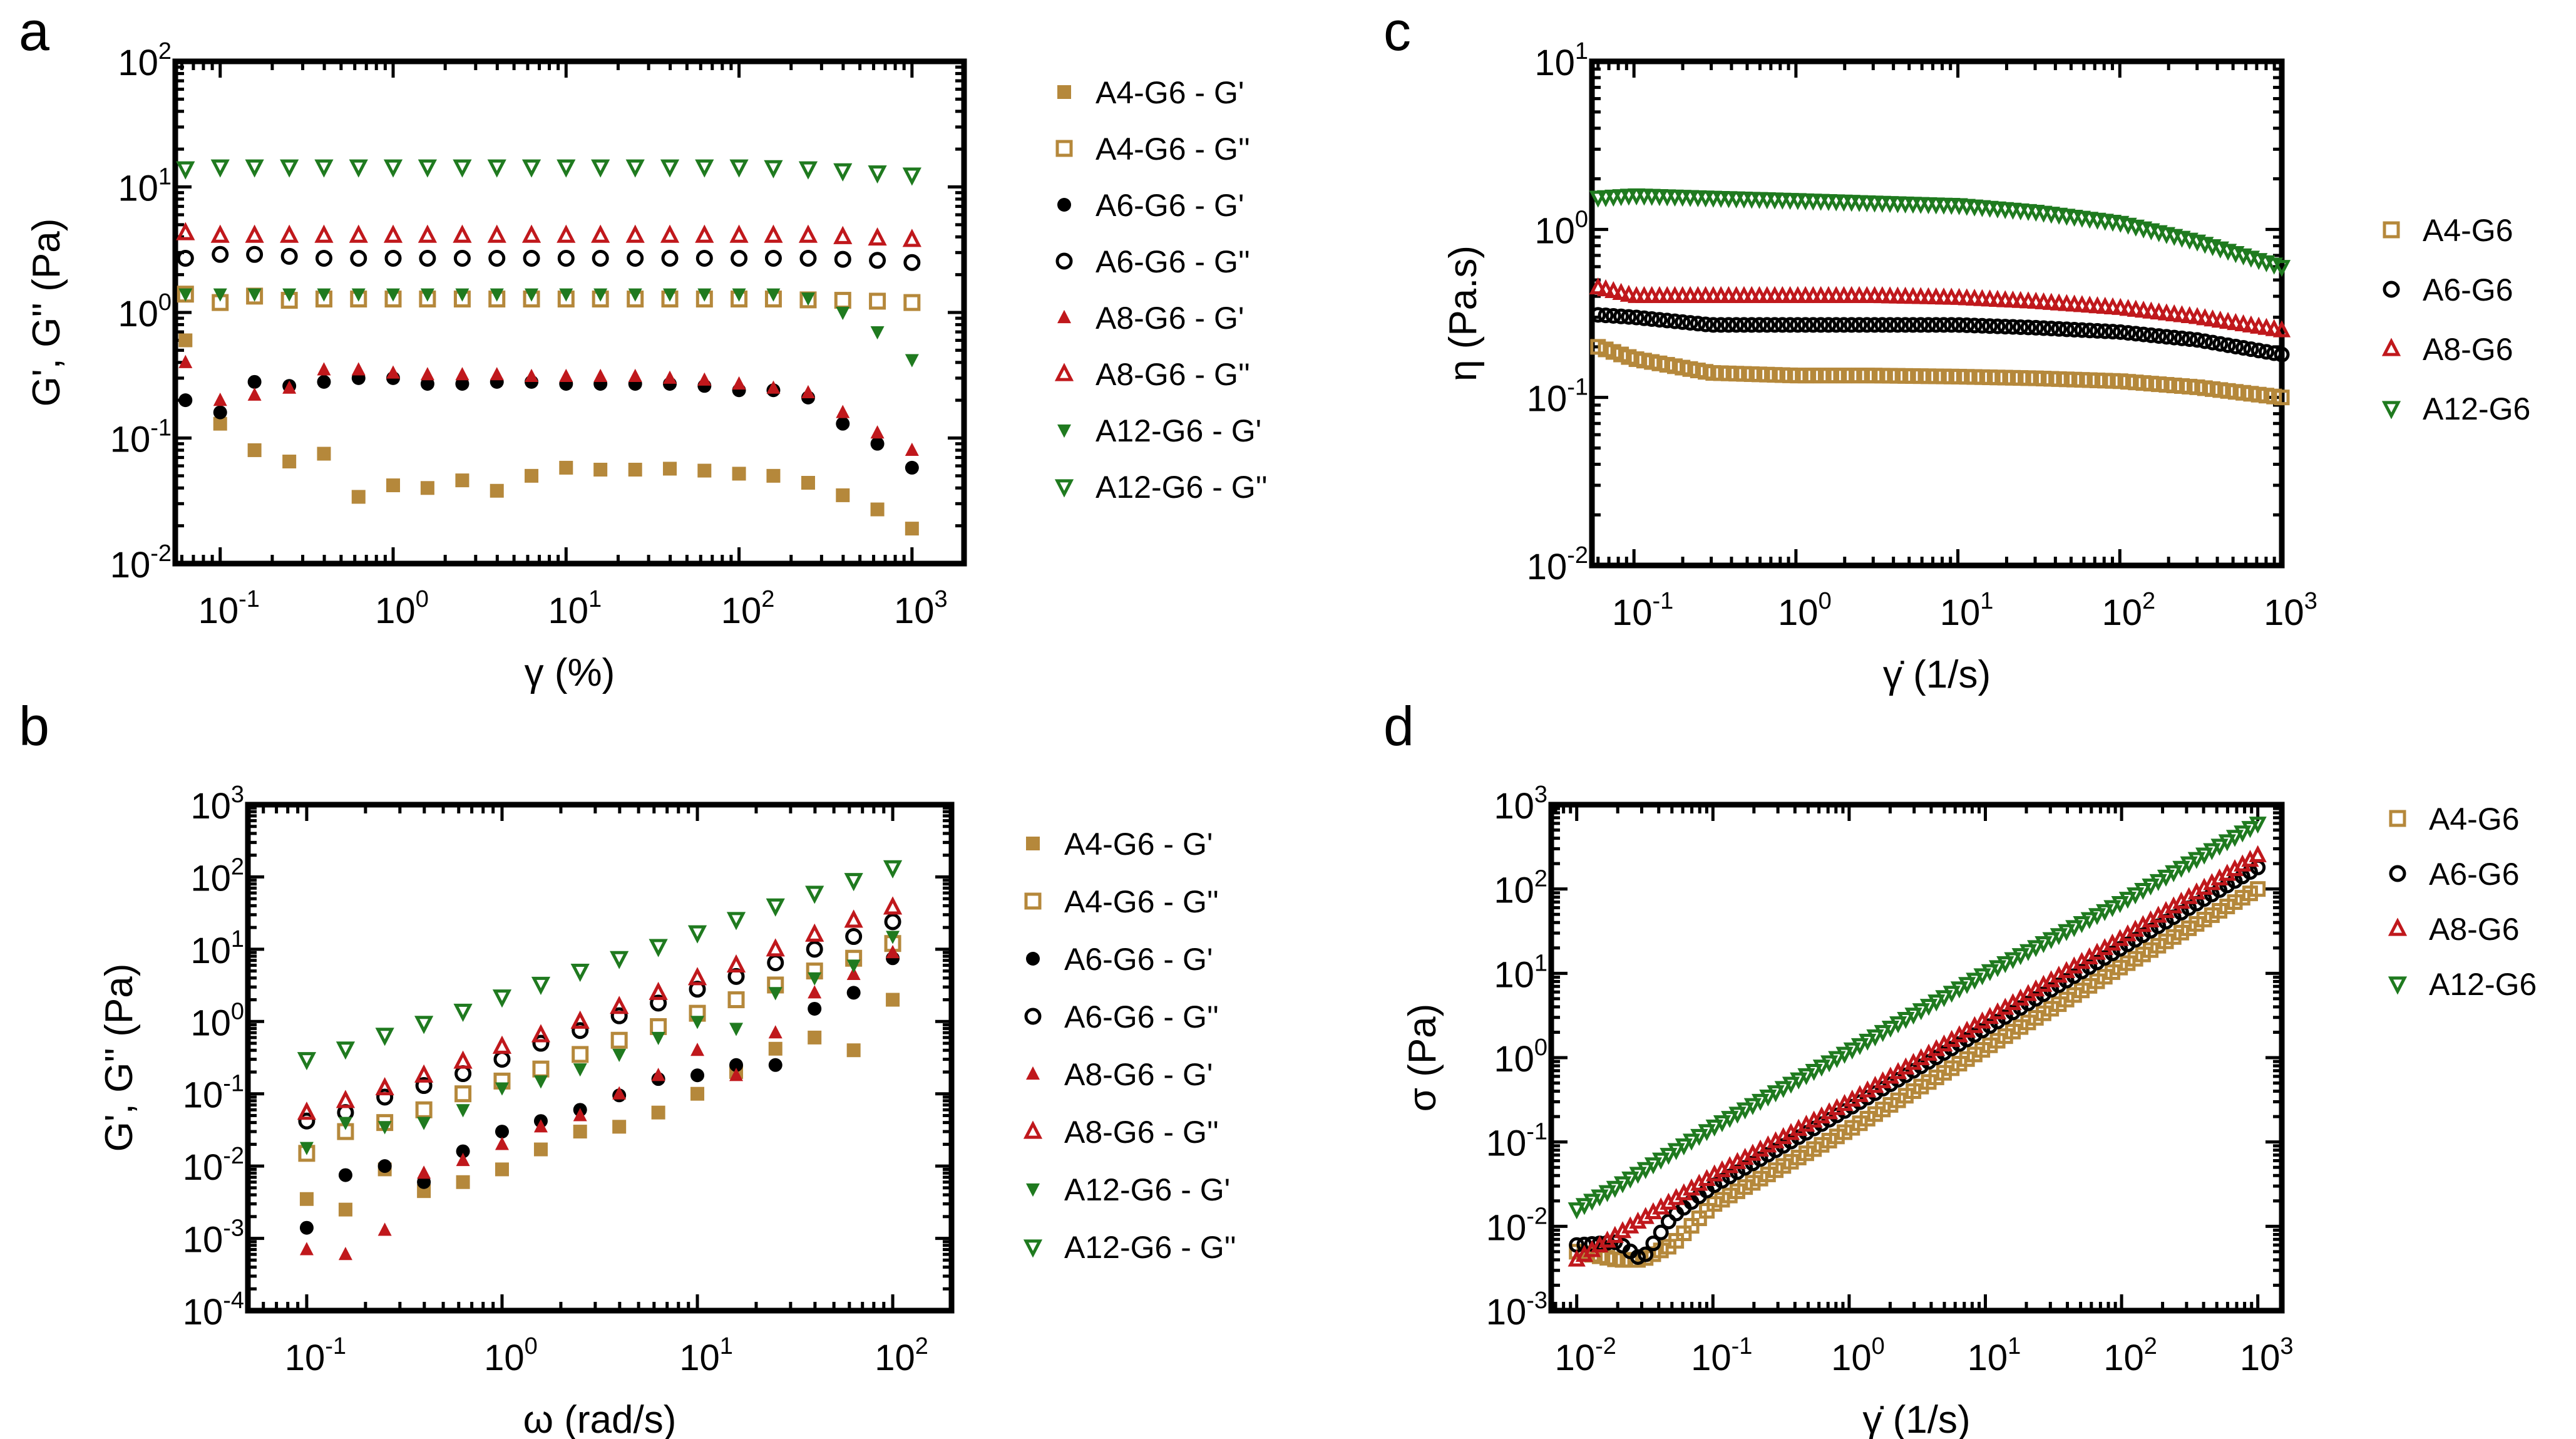 Image resolution: width=2576 pixels, height=1439 pixels. What do you see at coordinates (1161, 488) in the screenshot?
I see `legend-item: A12-G6 - G''` at bounding box center [1161, 488].